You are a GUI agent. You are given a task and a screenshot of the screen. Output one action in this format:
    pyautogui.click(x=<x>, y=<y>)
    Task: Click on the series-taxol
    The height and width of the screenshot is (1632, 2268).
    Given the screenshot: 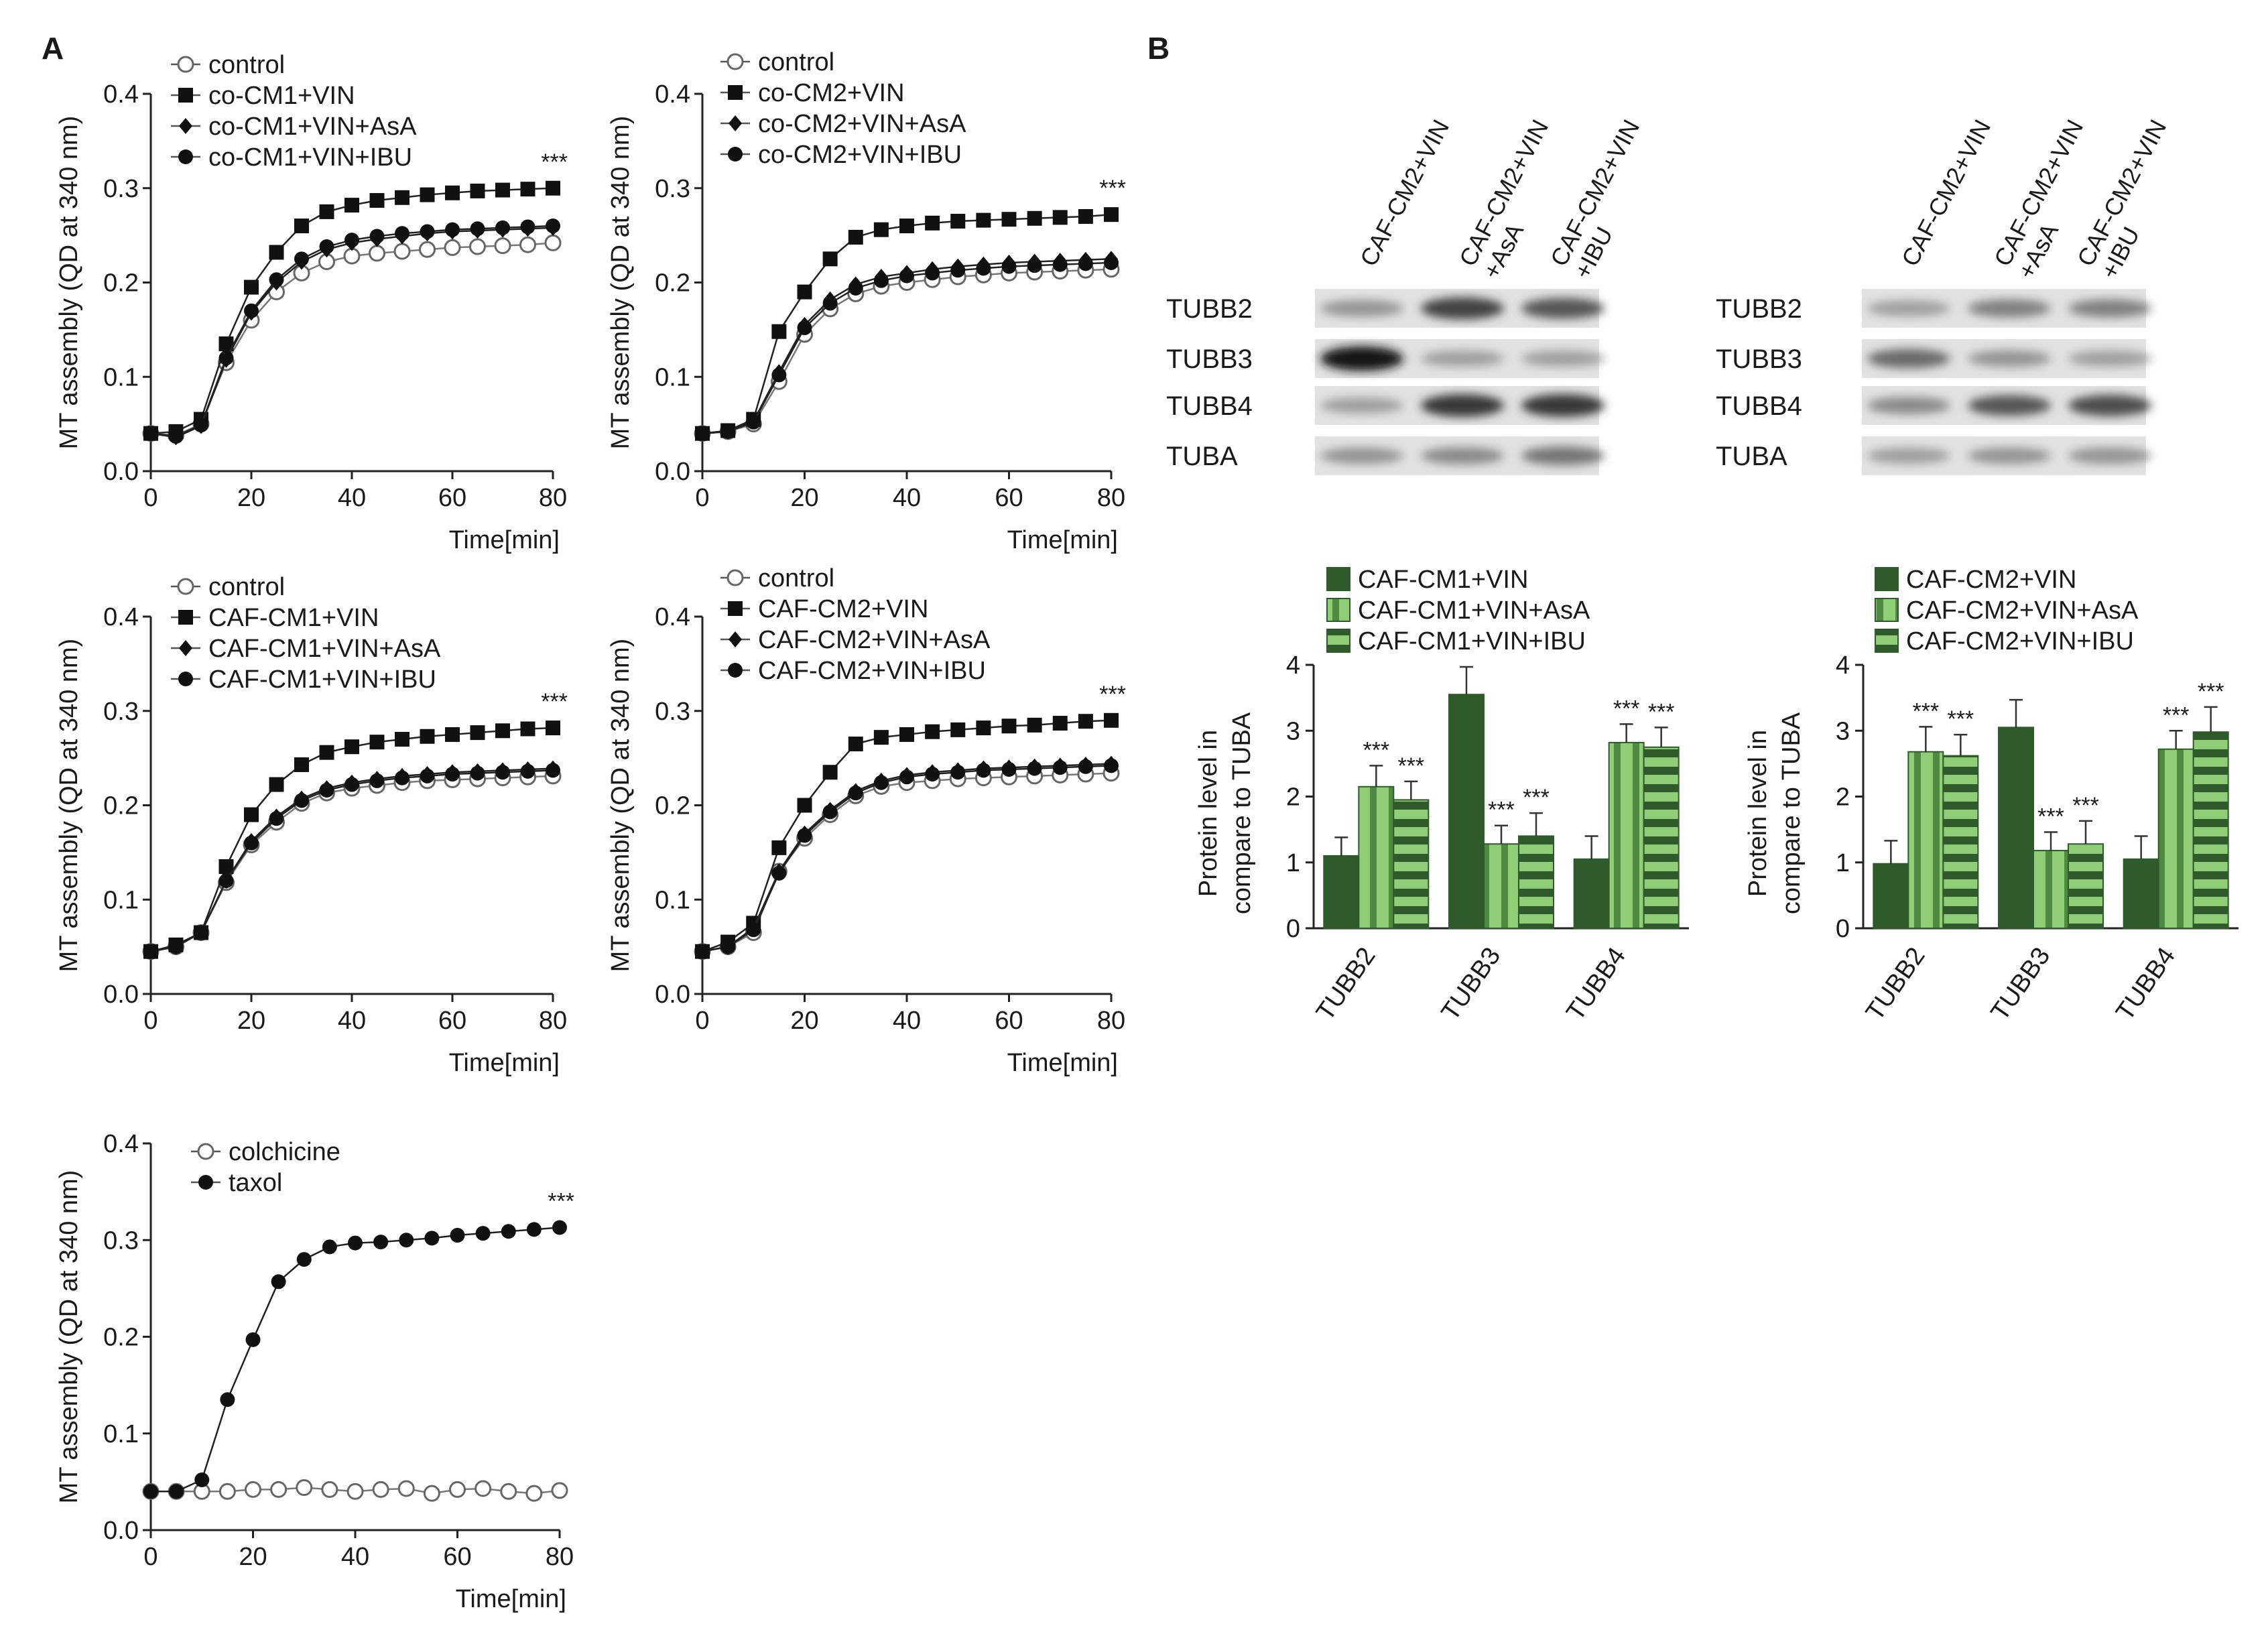 What is the action you would take?
    pyautogui.click(x=355, y=1359)
    